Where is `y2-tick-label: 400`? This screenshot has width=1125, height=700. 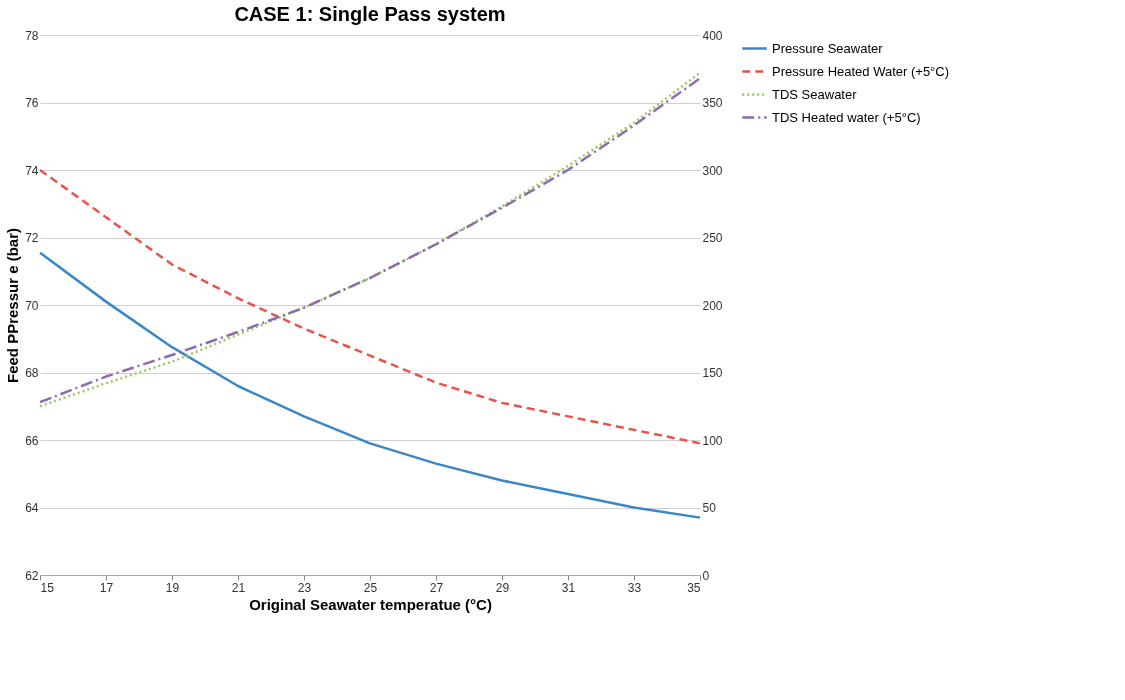
y2-tick-label: 400 is located at coordinates (712, 35).